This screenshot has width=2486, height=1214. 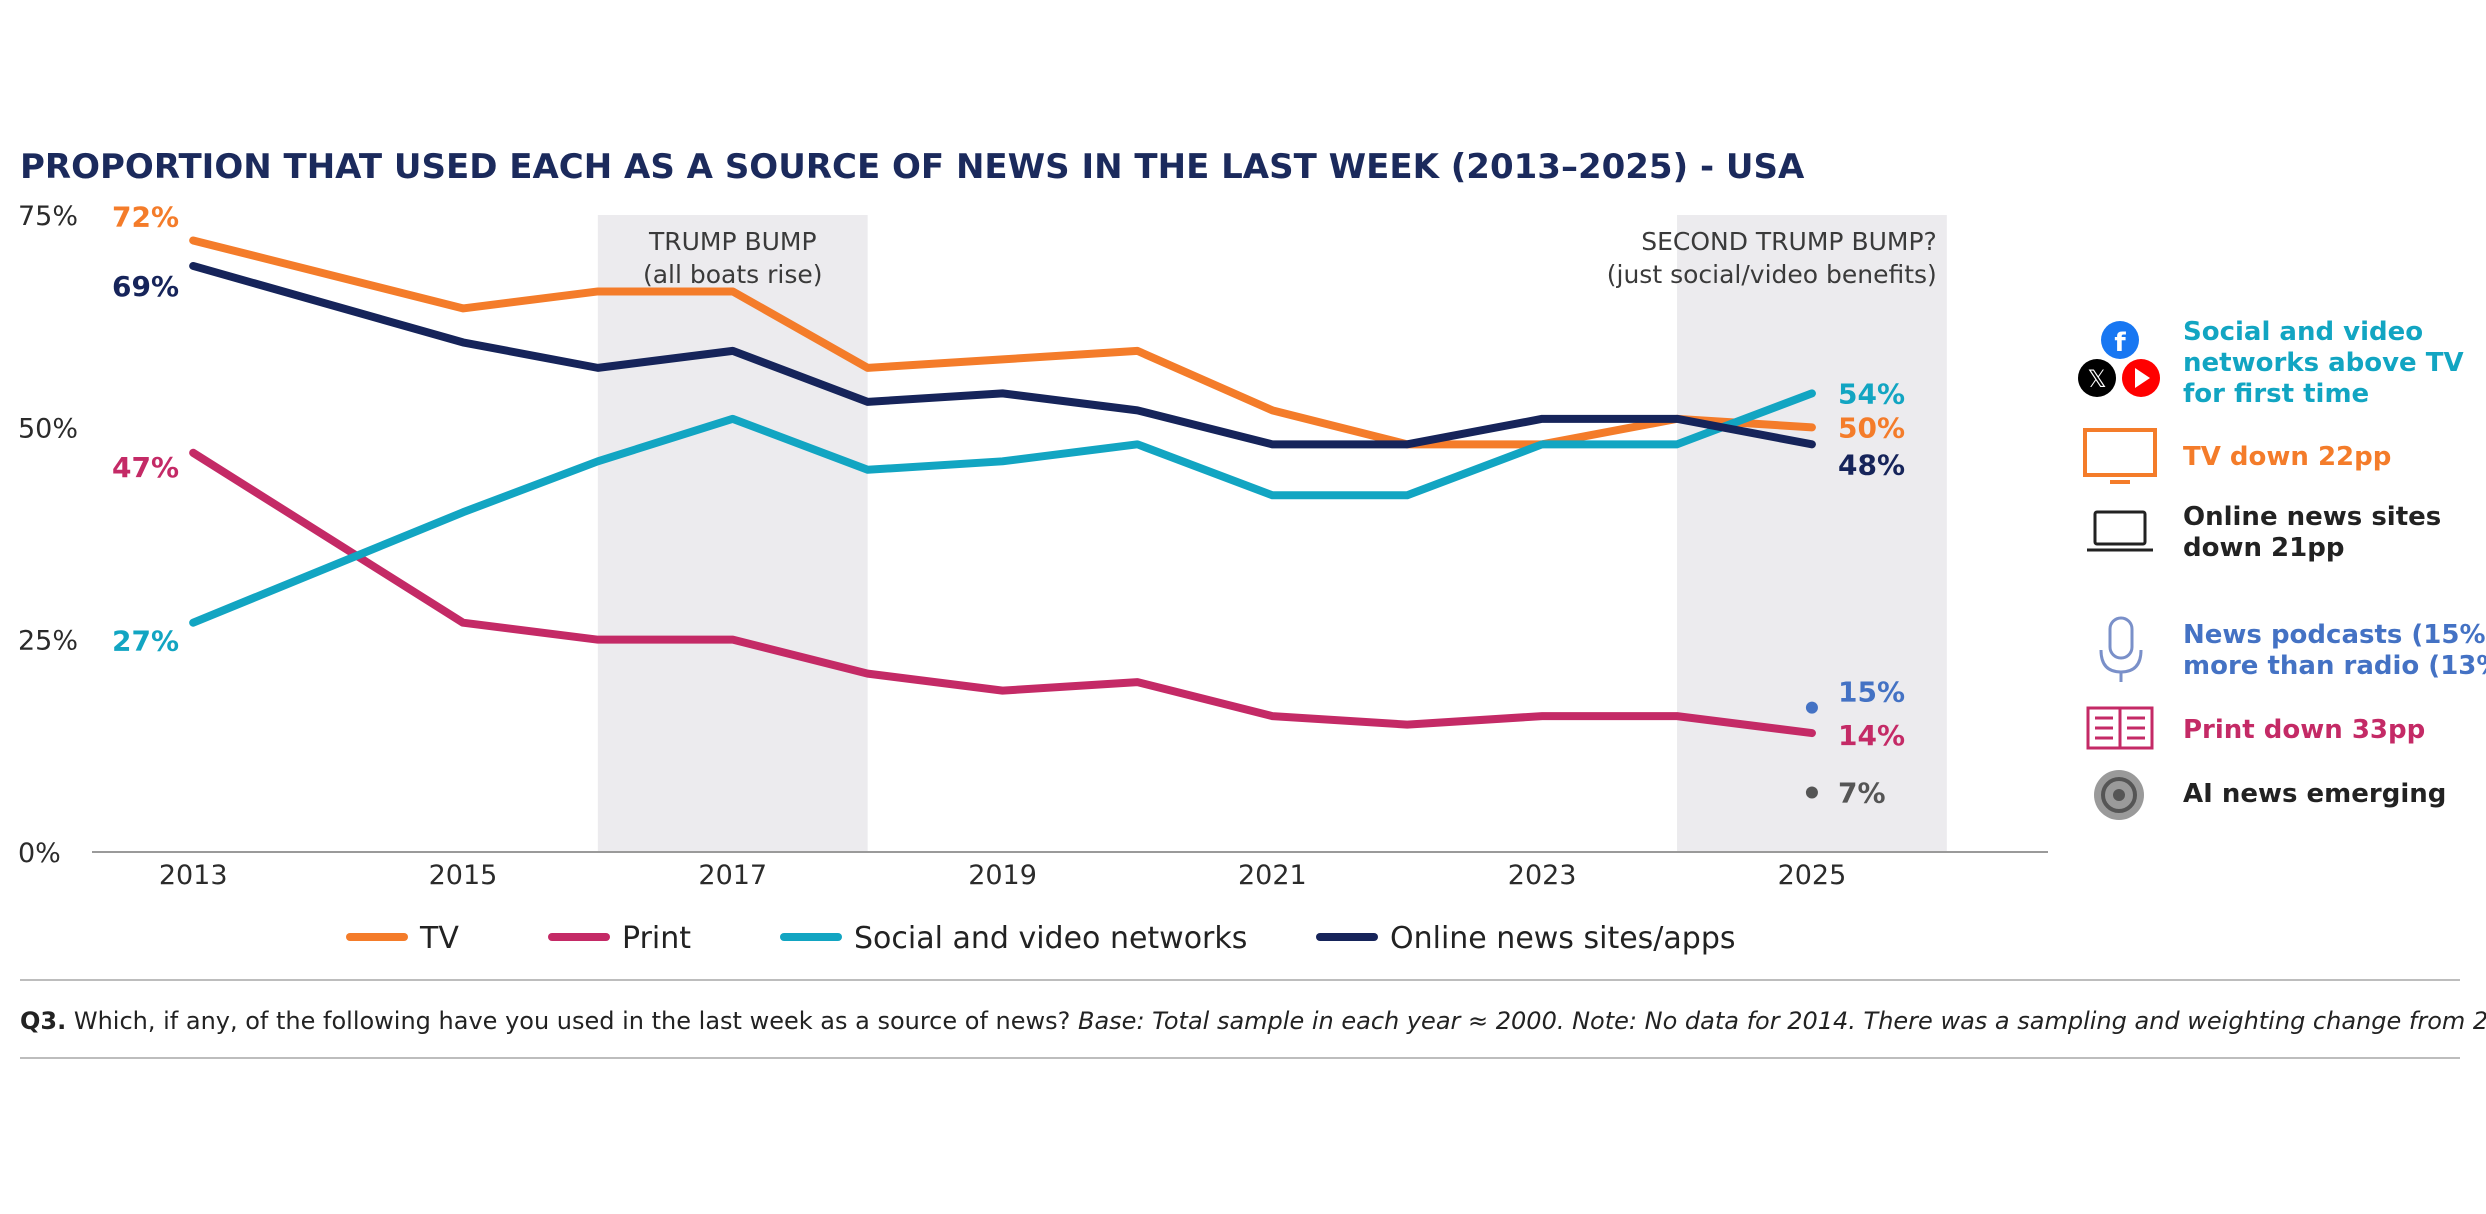 I want to click on series-line-tv, so click(x=1002, y=342).